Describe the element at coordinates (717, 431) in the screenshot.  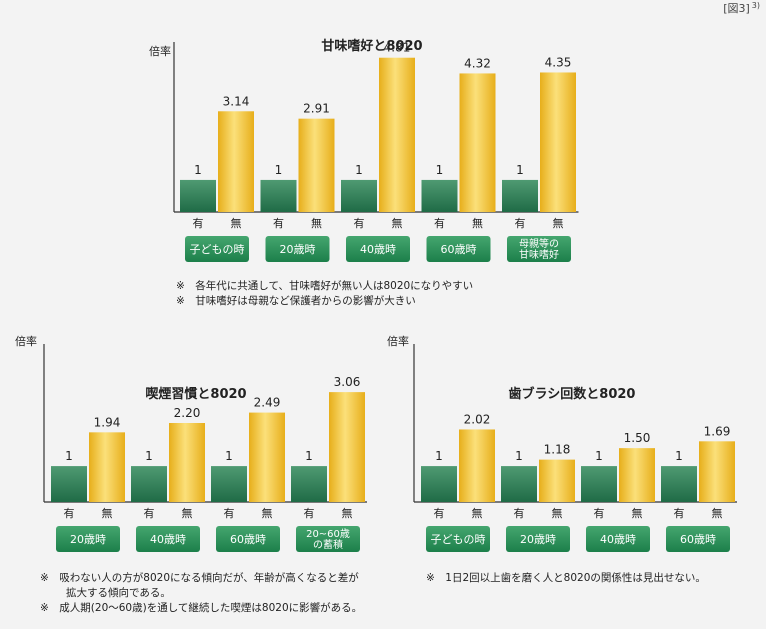
I see `data-label: 1.69` at that location.